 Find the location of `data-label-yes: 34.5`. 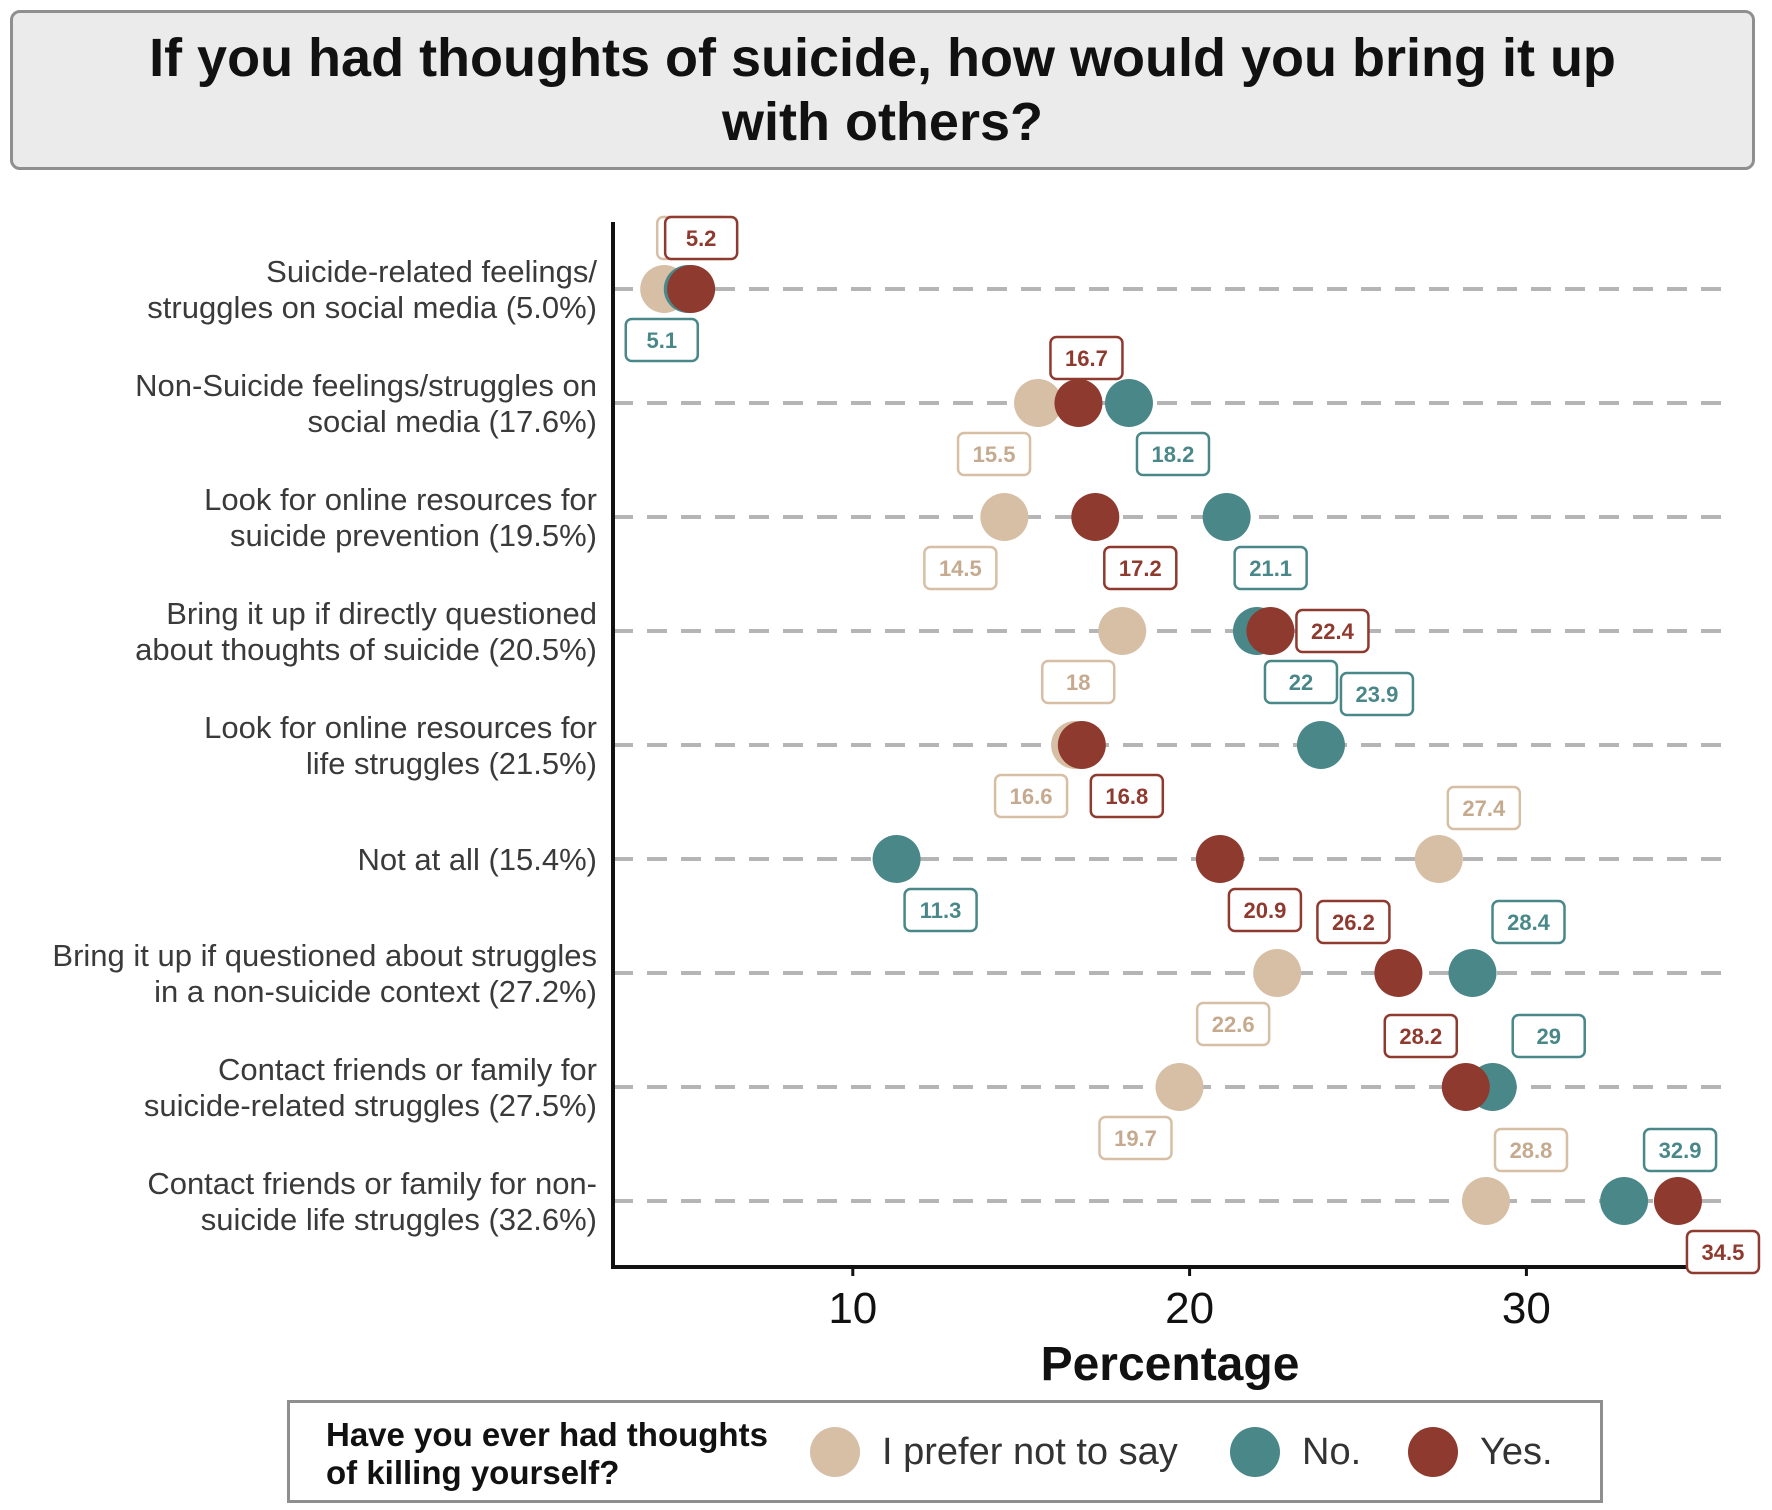

data-label-yes: 34.5 is located at coordinates (1723, 1252).